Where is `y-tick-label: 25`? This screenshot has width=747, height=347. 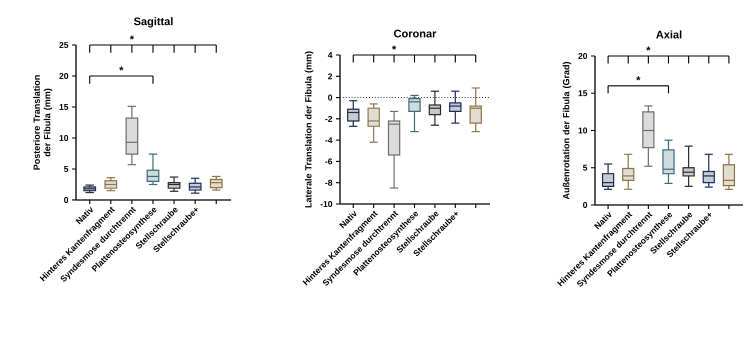
y-tick-label: 25 is located at coordinates (63, 45).